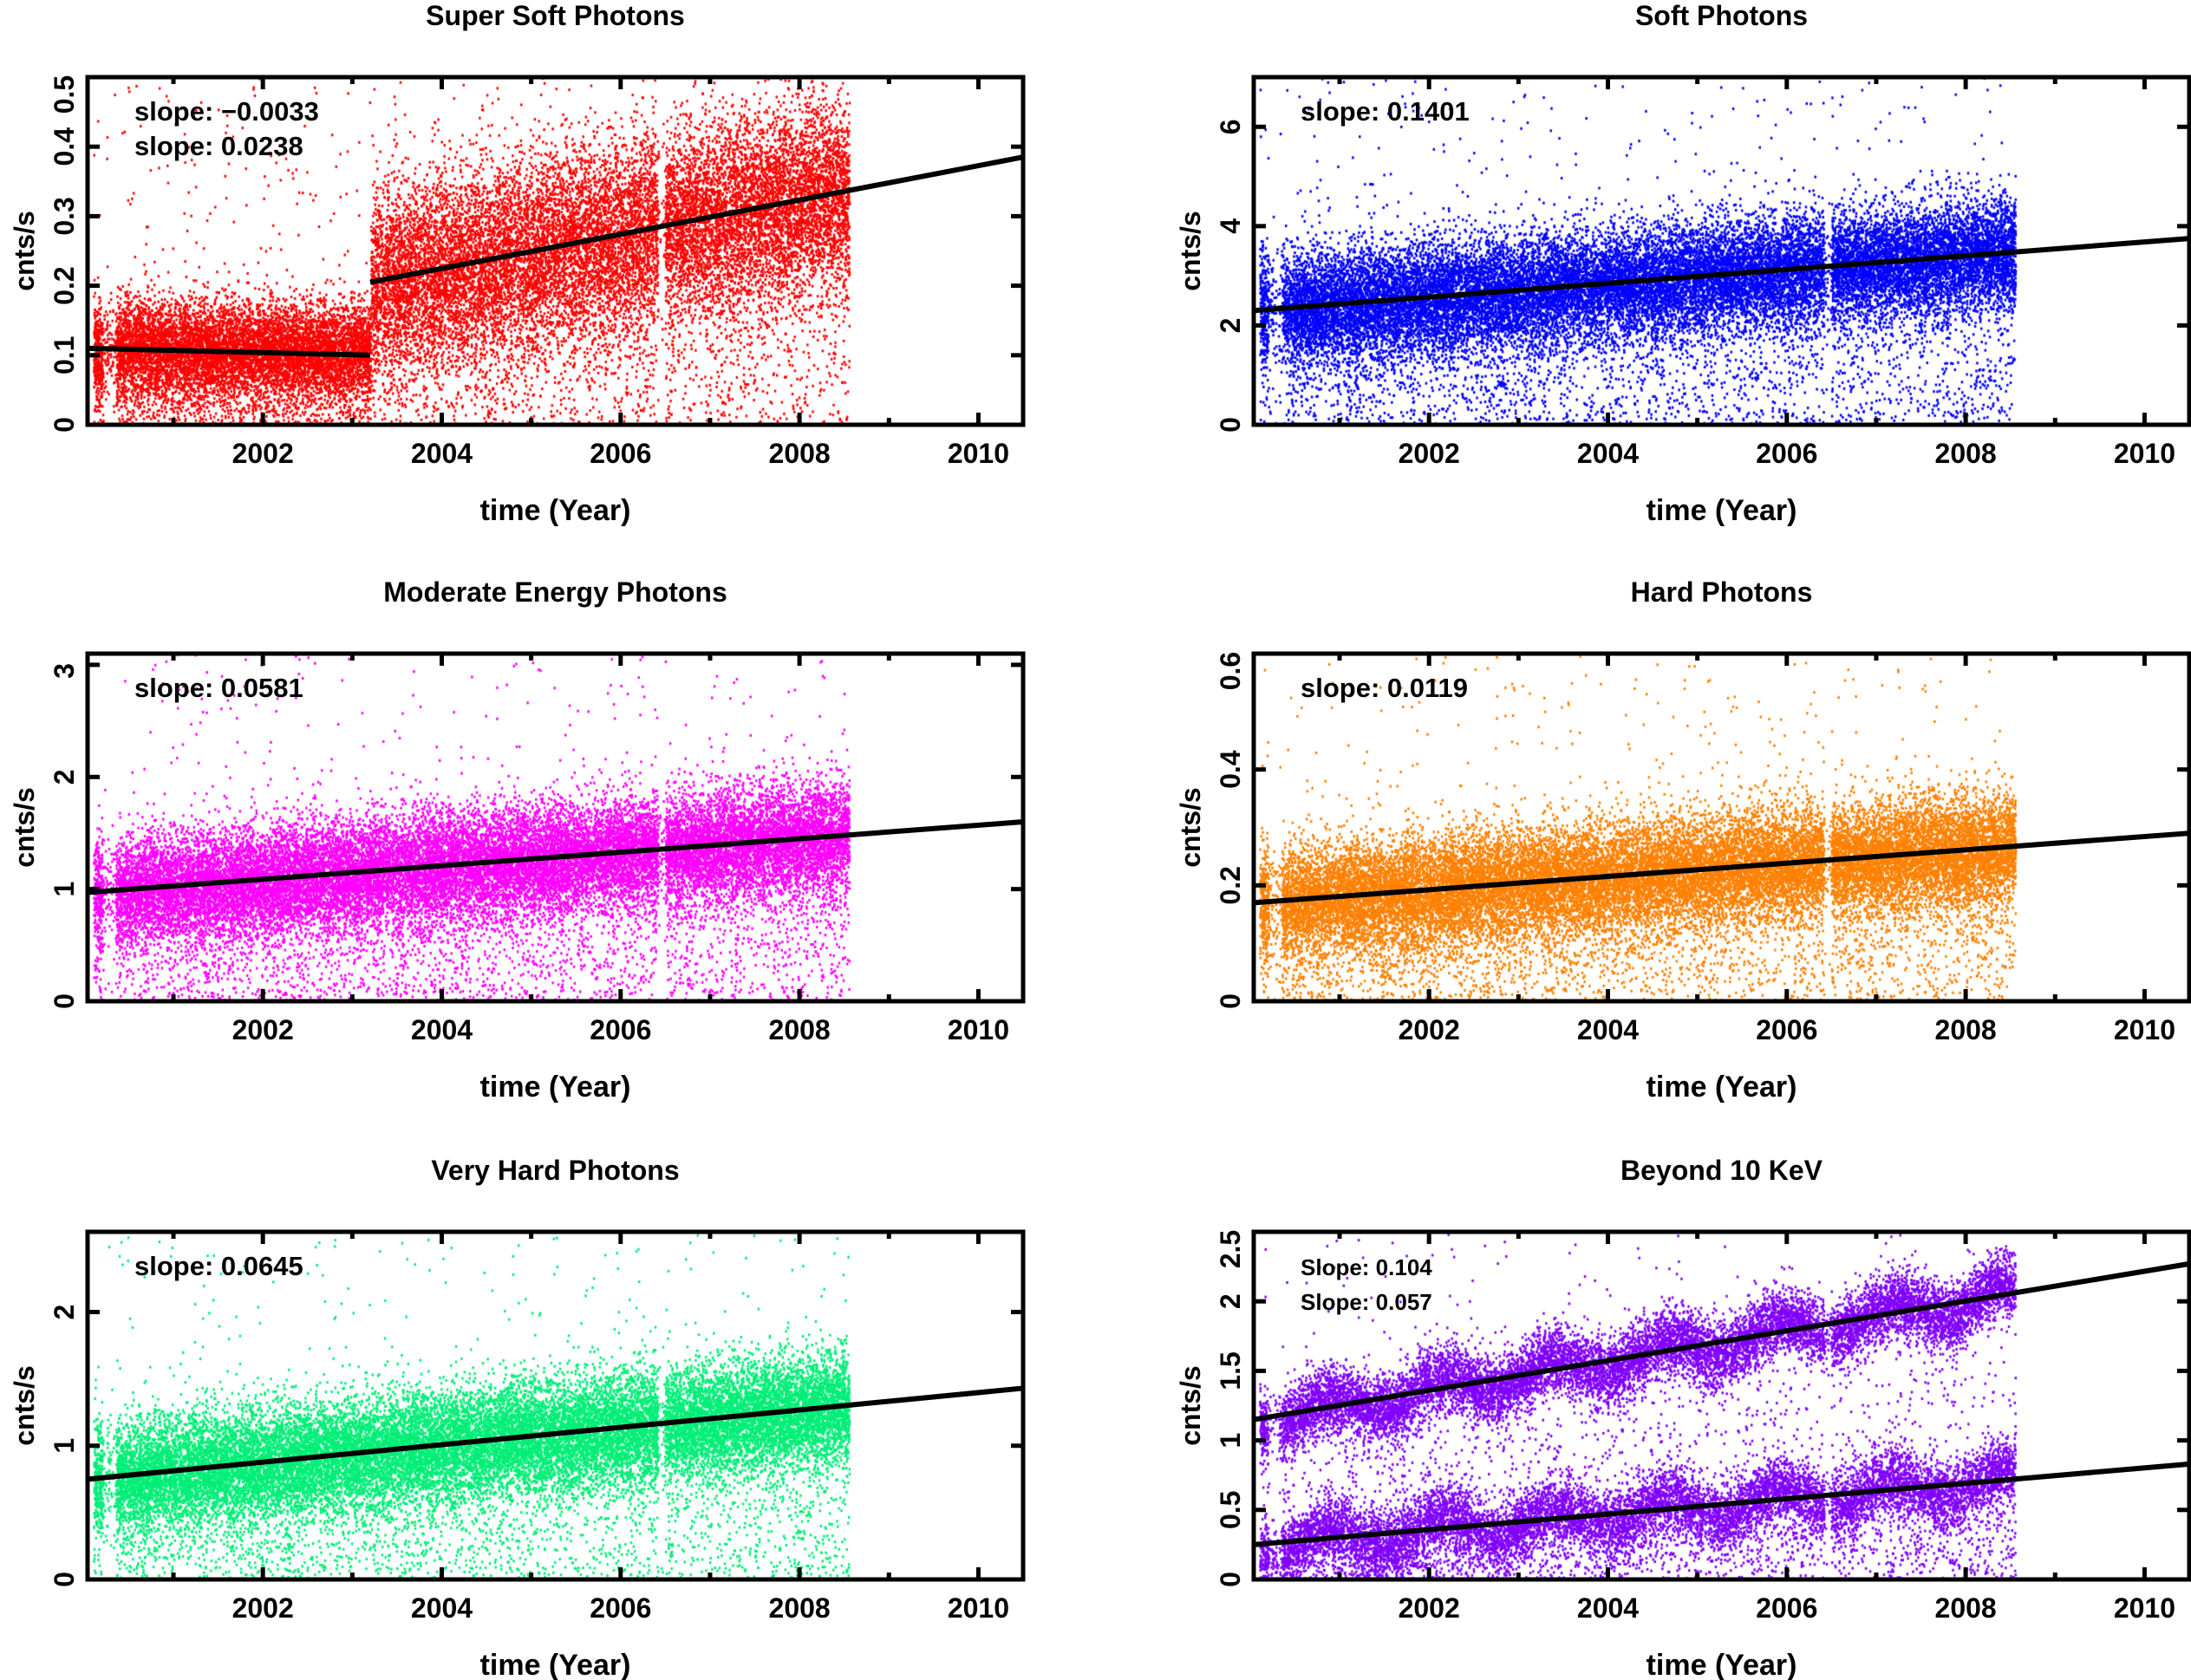 This screenshot has width=2191, height=1680. Describe the element at coordinates (555, 1170) in the screenshot. I see `chart-title: Very Hard Photons` at that location.